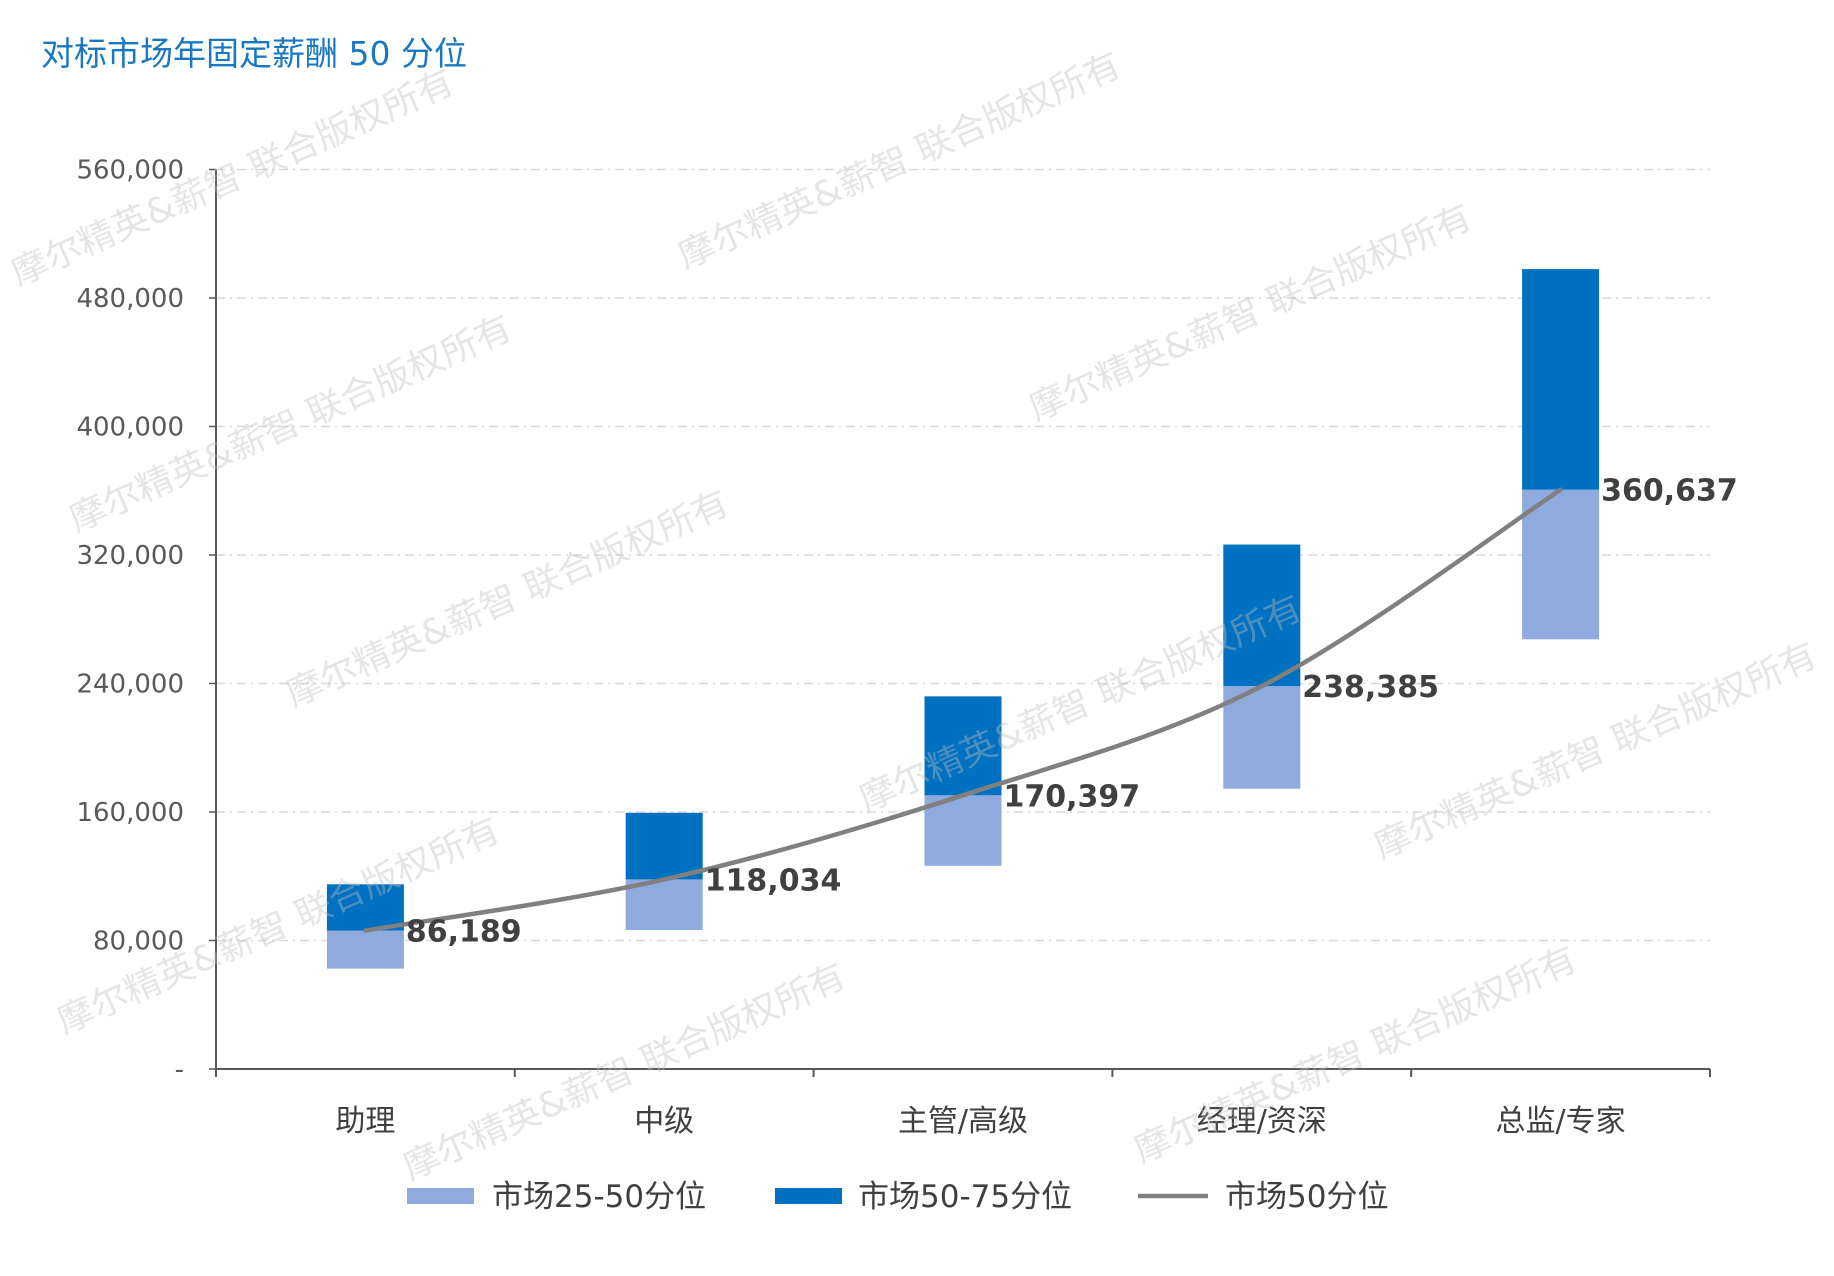 The width and height of the screenshot is (1834, 1276). Describe the element at coordinates (664, 1121) in the screenshot. I see `x-tick-label: 中级` at that location.